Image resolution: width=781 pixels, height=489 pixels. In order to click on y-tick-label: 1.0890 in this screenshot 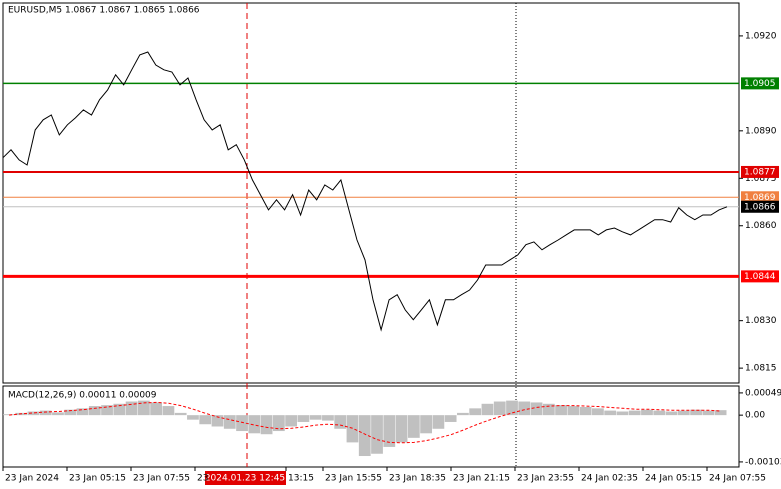, I will do `click(761, 131)`.